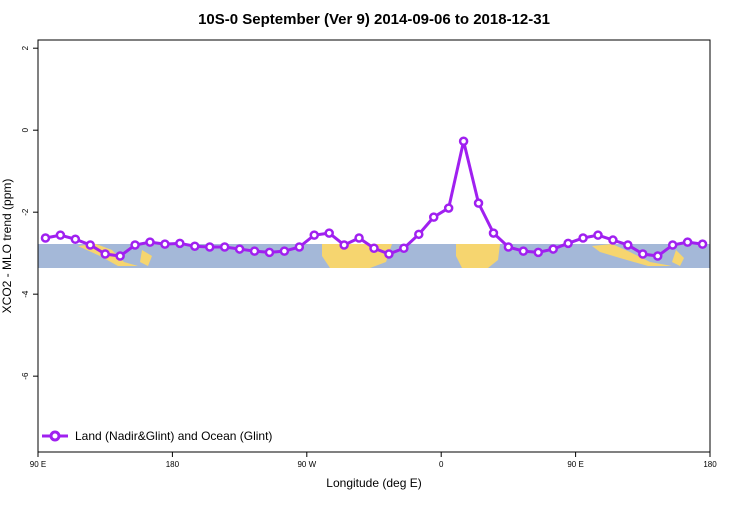 This screenshot has height=505, width=750. I want to click on y-axis-label: XCO2 - MLO trend (ppm), so click(7, 246).